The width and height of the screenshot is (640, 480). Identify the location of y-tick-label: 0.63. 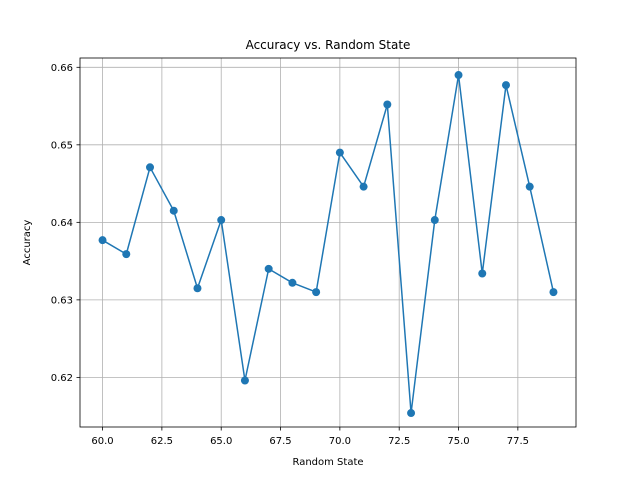
(62, 300).